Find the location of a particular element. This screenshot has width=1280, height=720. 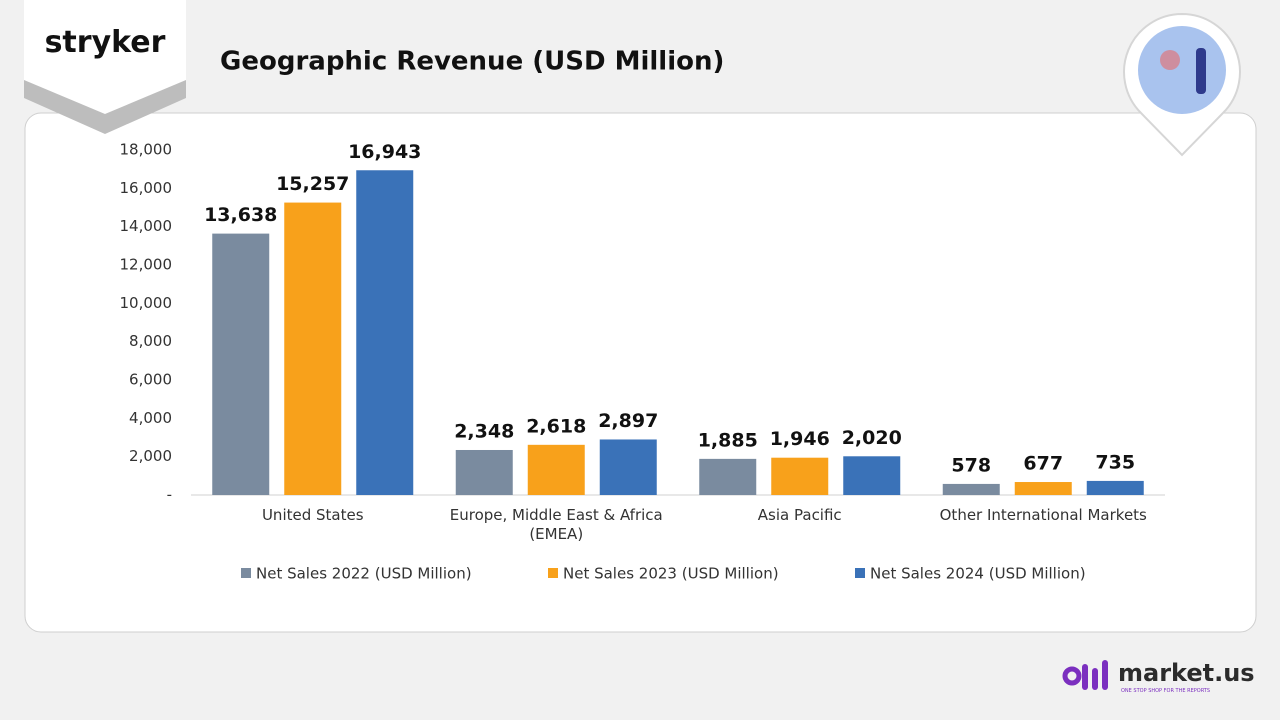

y-tick-label: 6,000 is located at coordinates (150, 380).